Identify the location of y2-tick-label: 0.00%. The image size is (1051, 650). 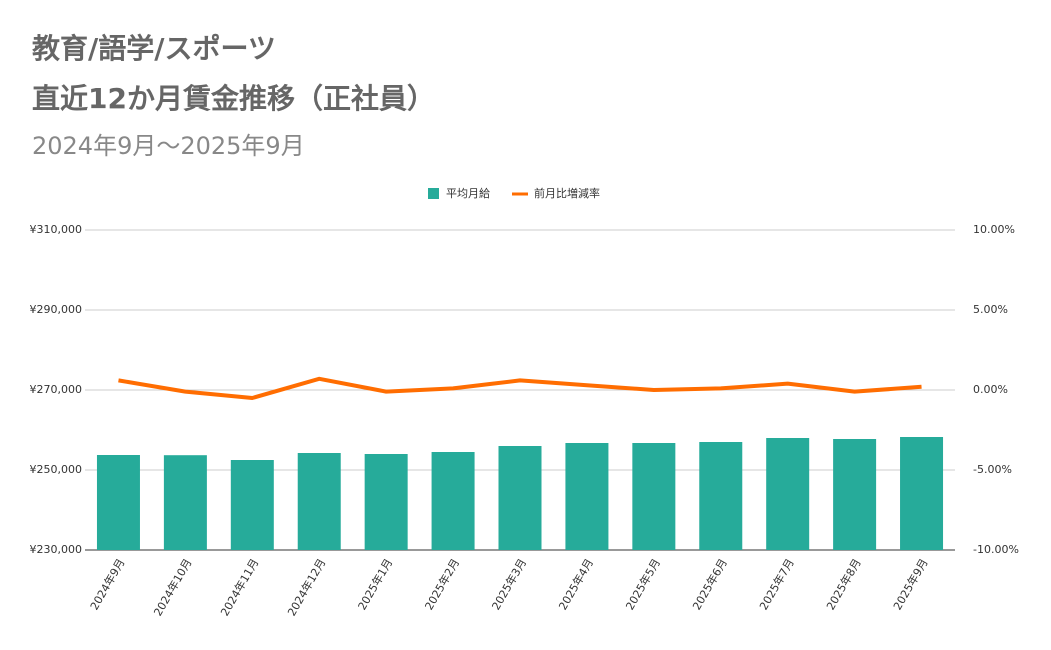
(990, 389).